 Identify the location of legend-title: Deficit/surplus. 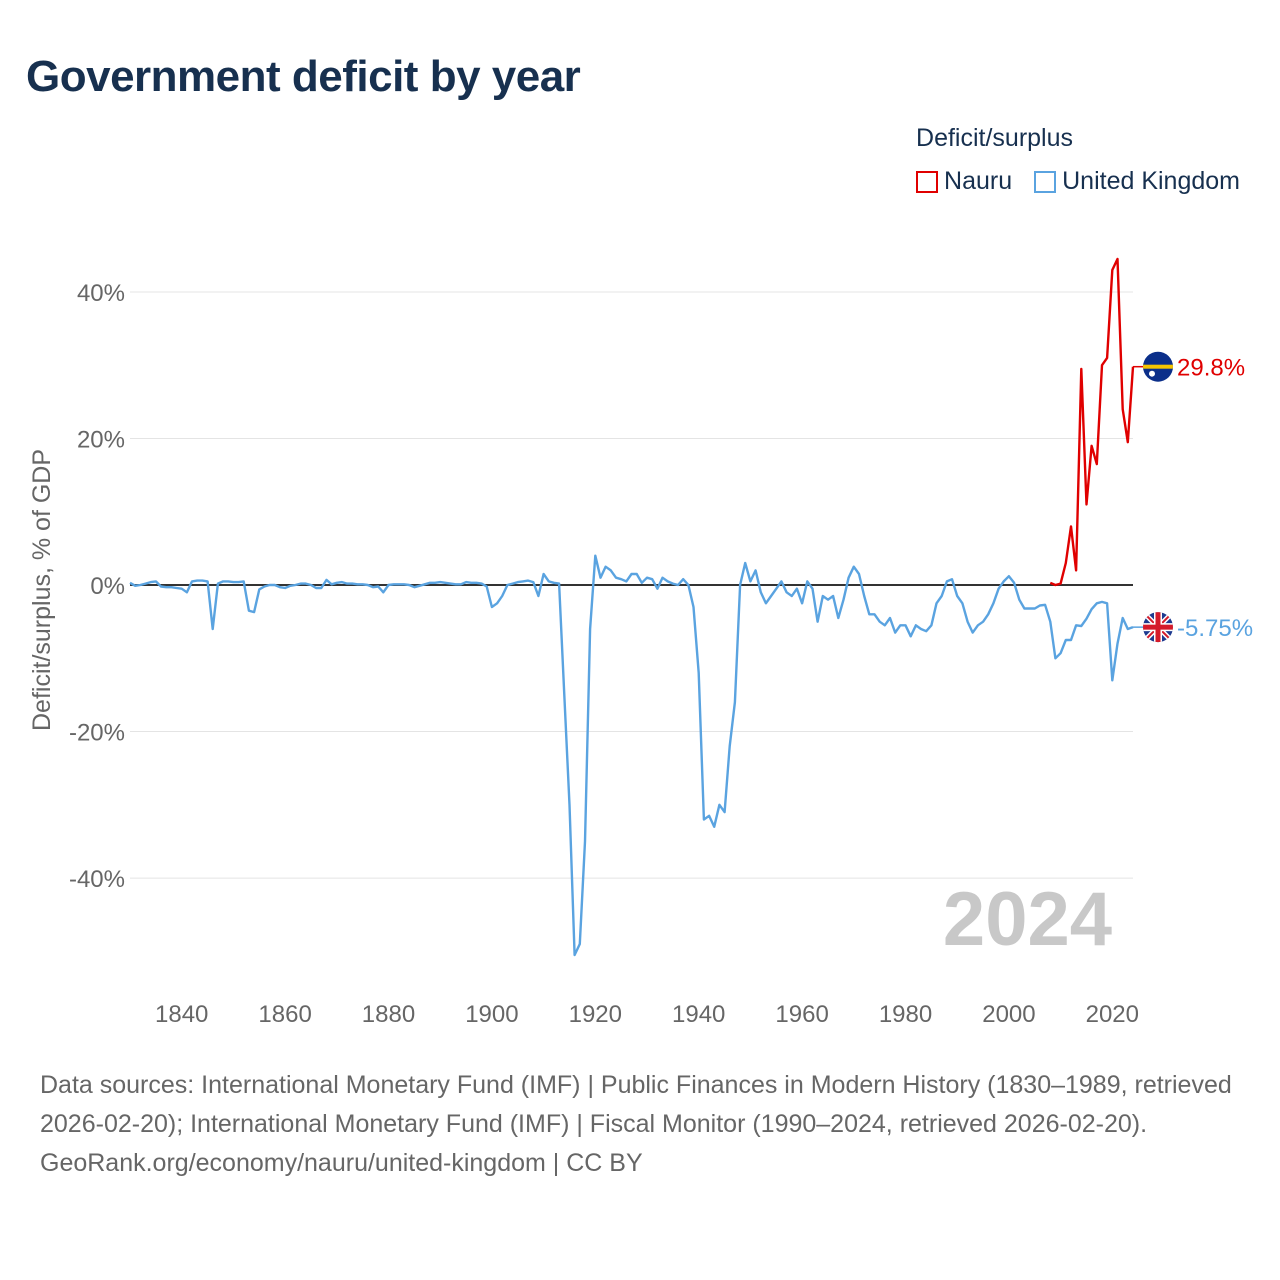
(995, 138).